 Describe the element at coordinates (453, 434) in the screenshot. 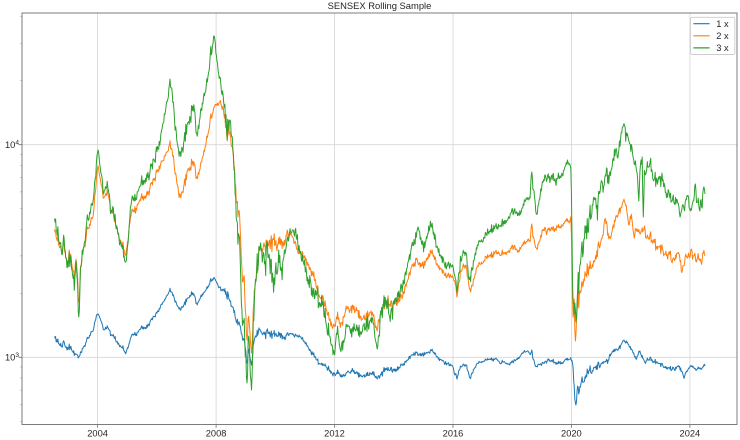

I see `svg-text: 2016` at that location.